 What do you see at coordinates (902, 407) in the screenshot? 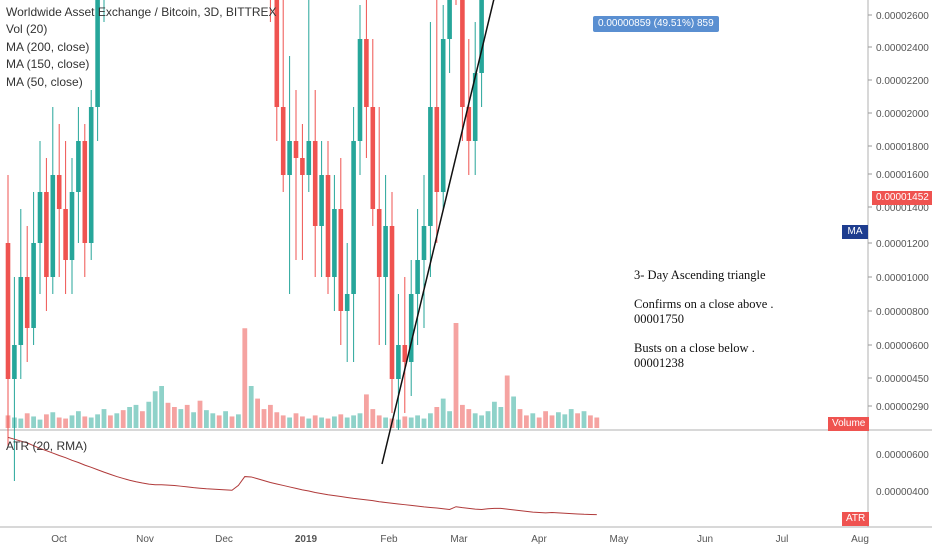
I see `price-axis-label: 0.00000290` at bounding box center [902, 407].